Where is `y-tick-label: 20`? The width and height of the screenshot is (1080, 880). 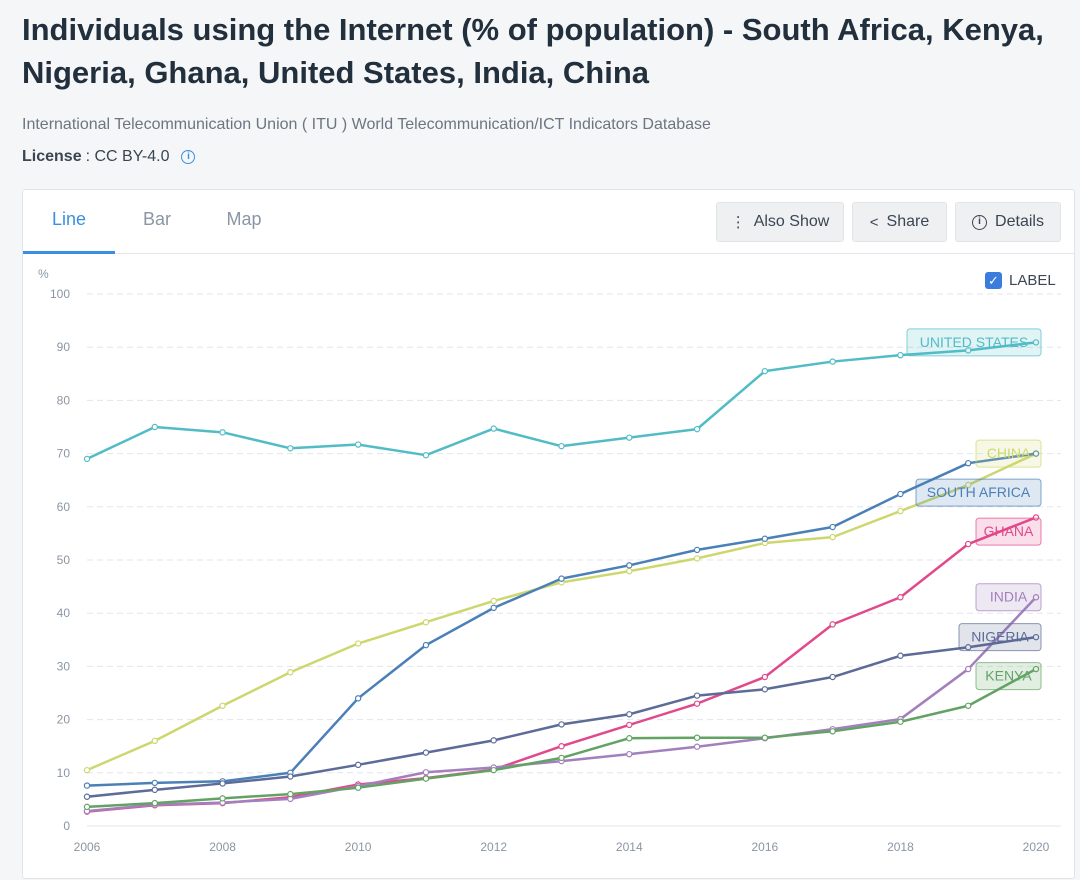
y-tick-label: 20 is located at coordinates (64, 720).